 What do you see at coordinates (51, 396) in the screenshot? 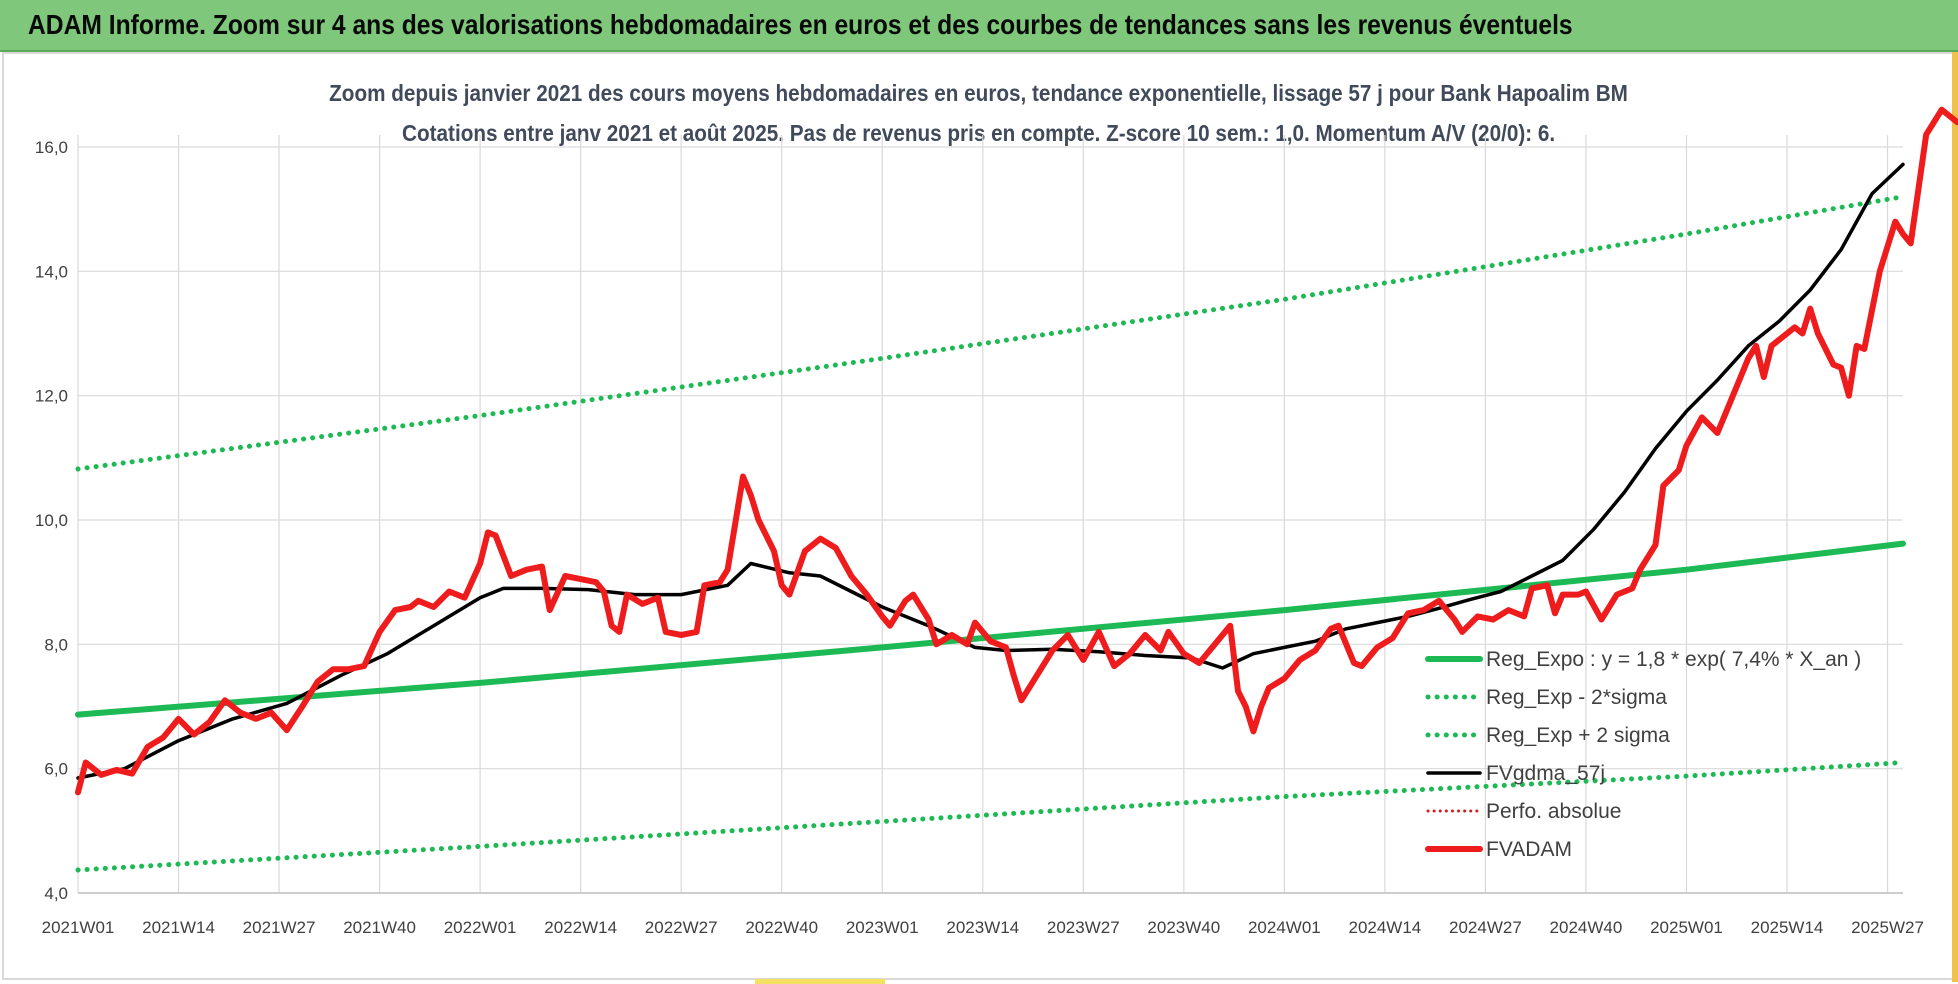
I see `y-tick-label: 12,0` at bounding box center [51, 396].